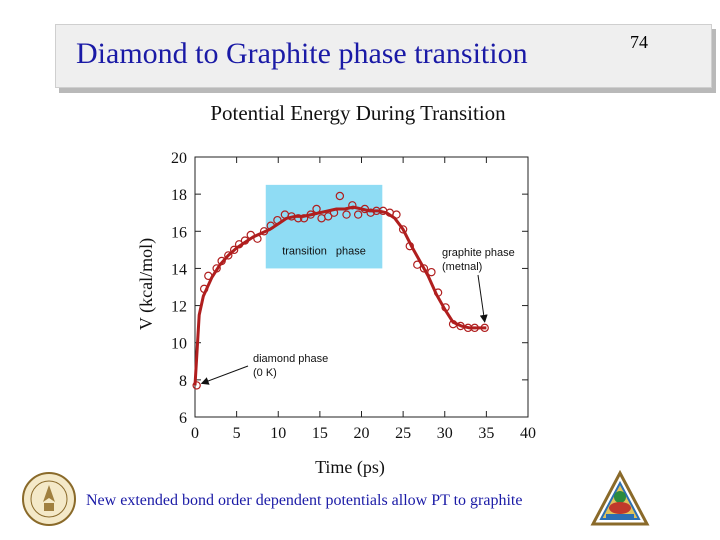  I want to click on graphite-phase-arrow, so click(482, 298).